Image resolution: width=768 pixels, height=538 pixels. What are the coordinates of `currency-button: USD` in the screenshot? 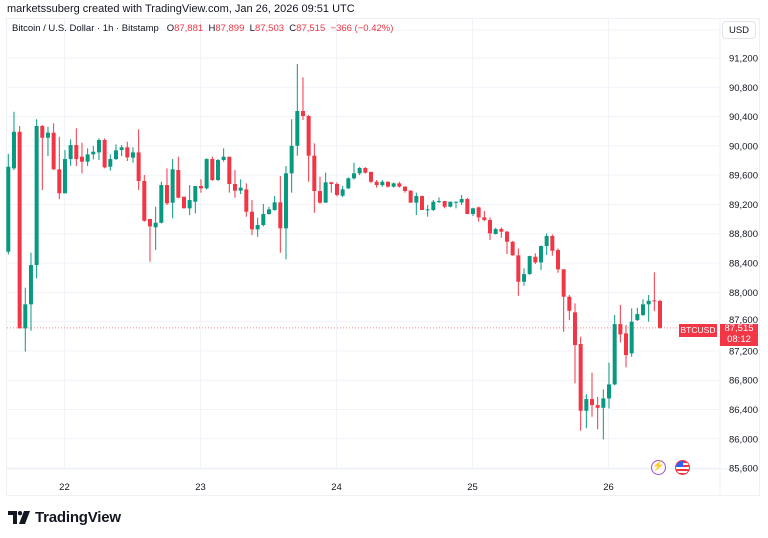 It's located at (739, 30).